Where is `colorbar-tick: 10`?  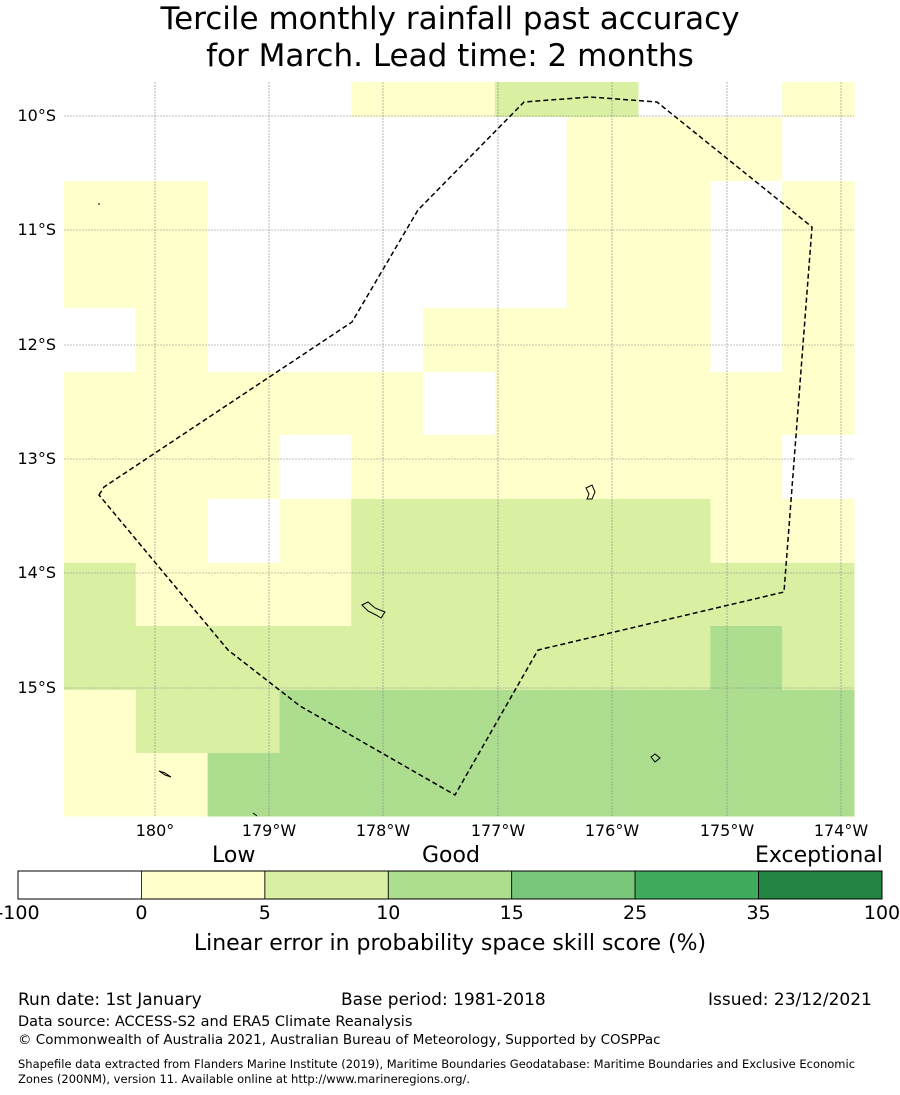 colorbar-tick: 10 is located at coordinates (388, 913).